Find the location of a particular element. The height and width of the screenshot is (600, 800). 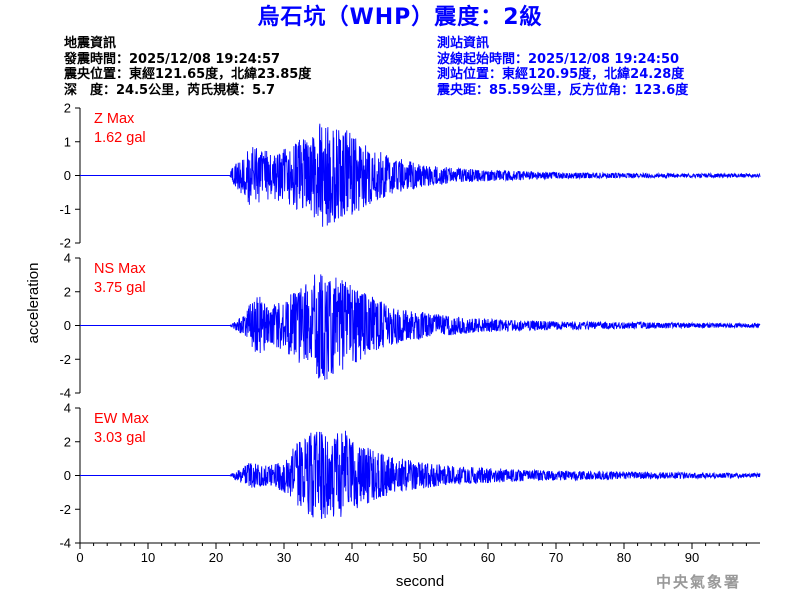

y-tick-label: 1 is located at coordinates (67, 141).